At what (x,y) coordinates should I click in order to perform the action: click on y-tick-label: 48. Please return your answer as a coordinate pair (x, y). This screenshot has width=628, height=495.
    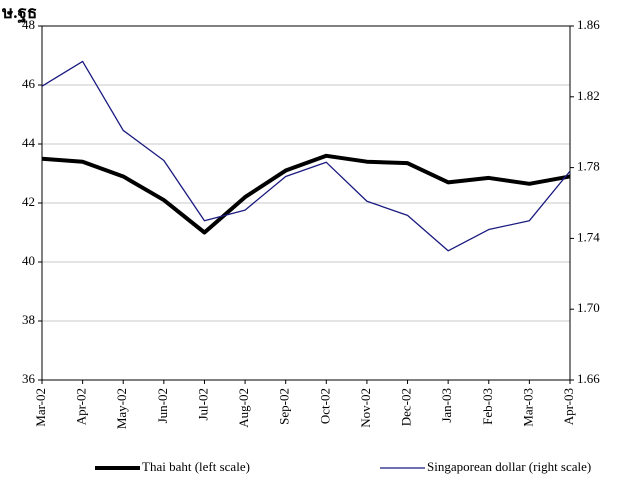
    Looking at the image, I should click on (28, 24).